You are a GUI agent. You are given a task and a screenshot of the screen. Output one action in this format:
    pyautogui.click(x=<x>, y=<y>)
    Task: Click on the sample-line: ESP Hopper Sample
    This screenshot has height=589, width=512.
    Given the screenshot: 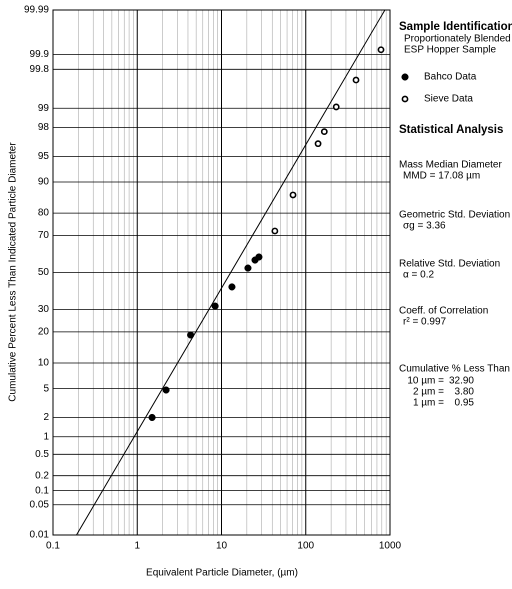 What is the action you would take?
    pyautogui.click(x=450, y=50)
    